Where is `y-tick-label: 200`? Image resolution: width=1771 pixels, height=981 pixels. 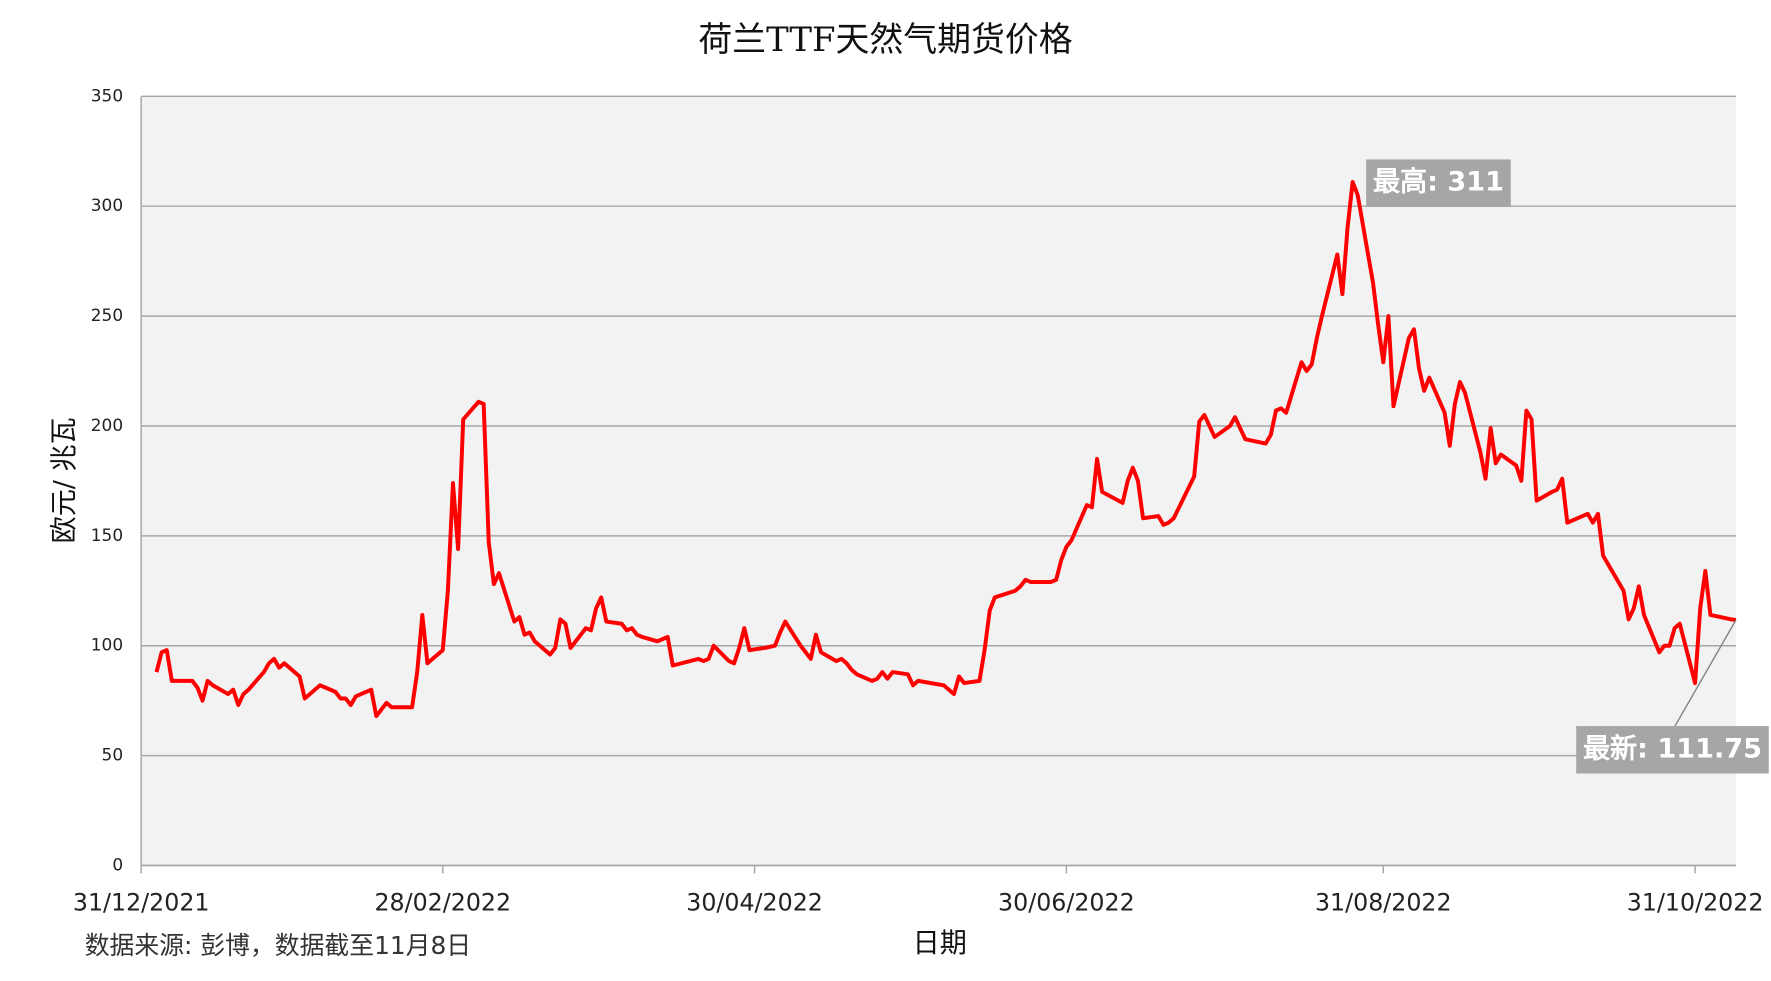 y-tick-label: 200 is located at coordinates (107, 425).